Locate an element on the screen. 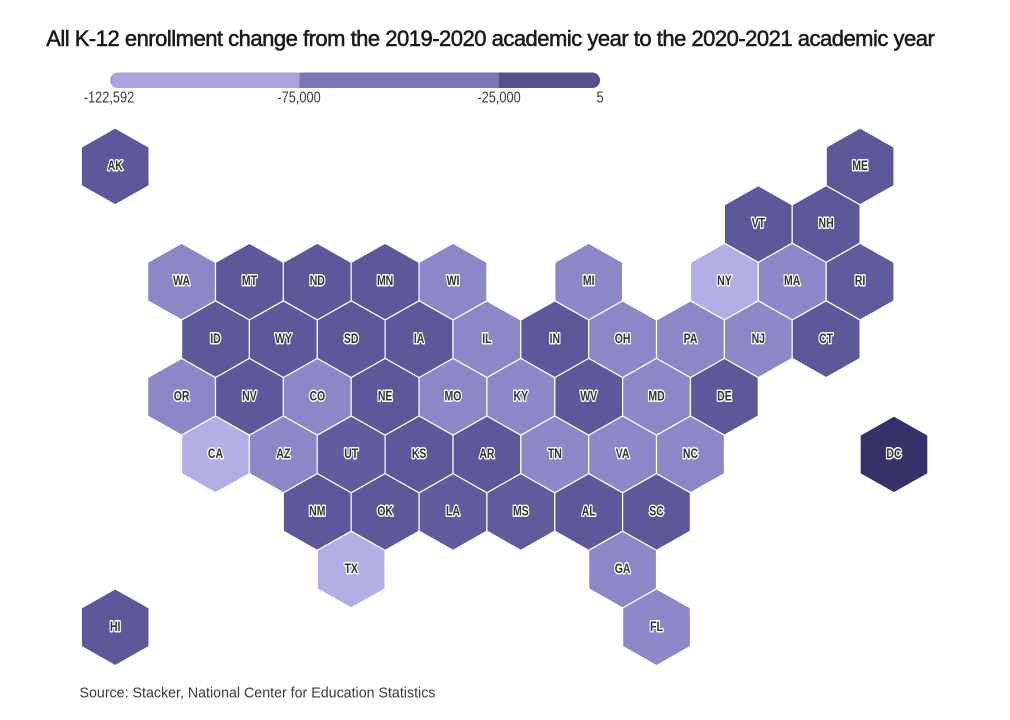 This screenshot has height=720, width=1010. svg-text: WI is located at coordinates (453, 281).